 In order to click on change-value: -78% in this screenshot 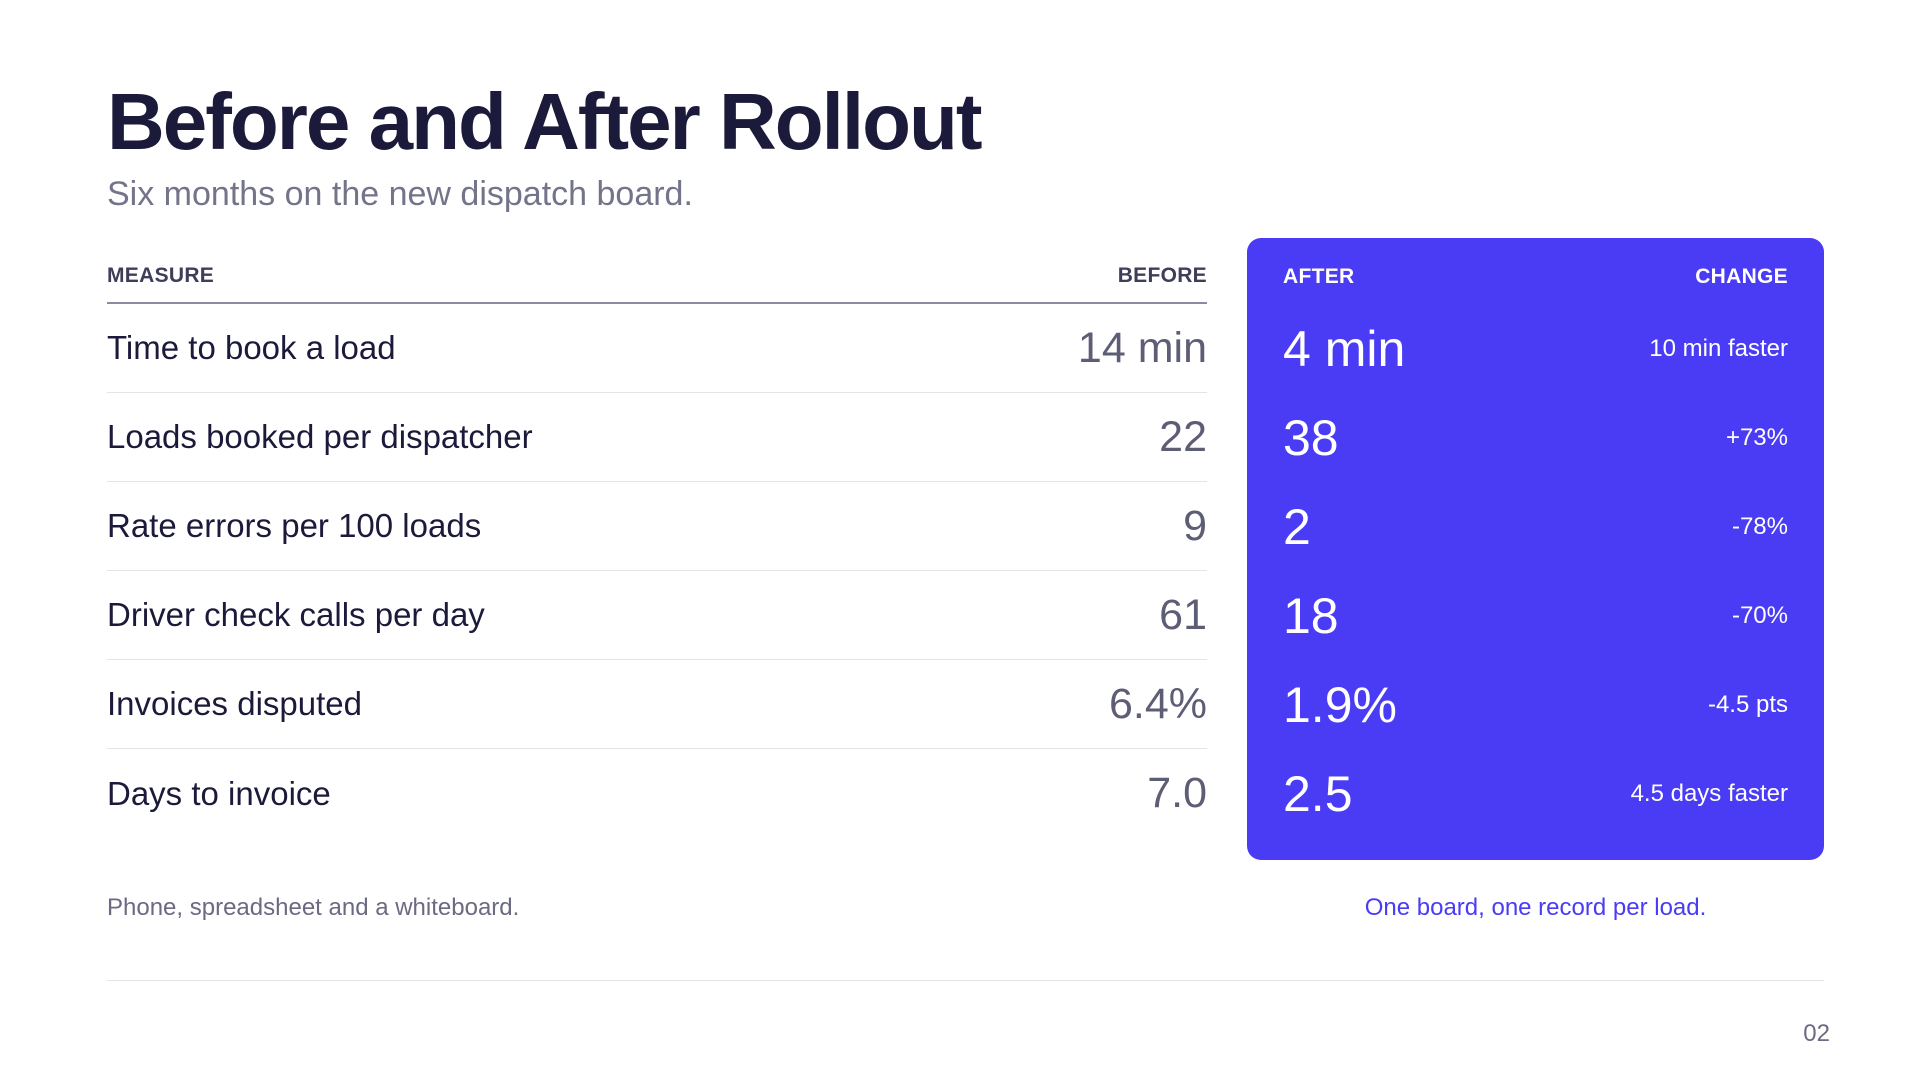, I will do `click(1759, 526)`.